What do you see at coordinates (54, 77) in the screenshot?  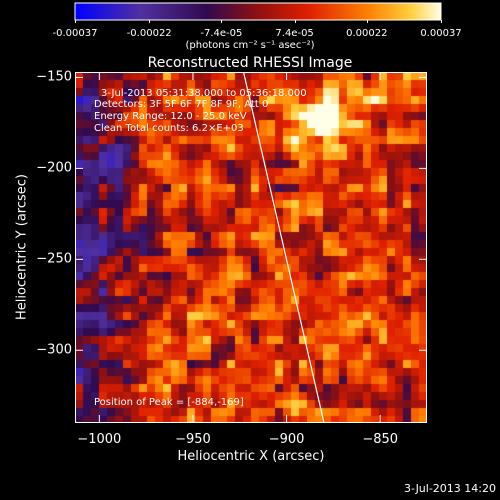 I see `y-tick-label: −150` at bounding box center [54, 77].